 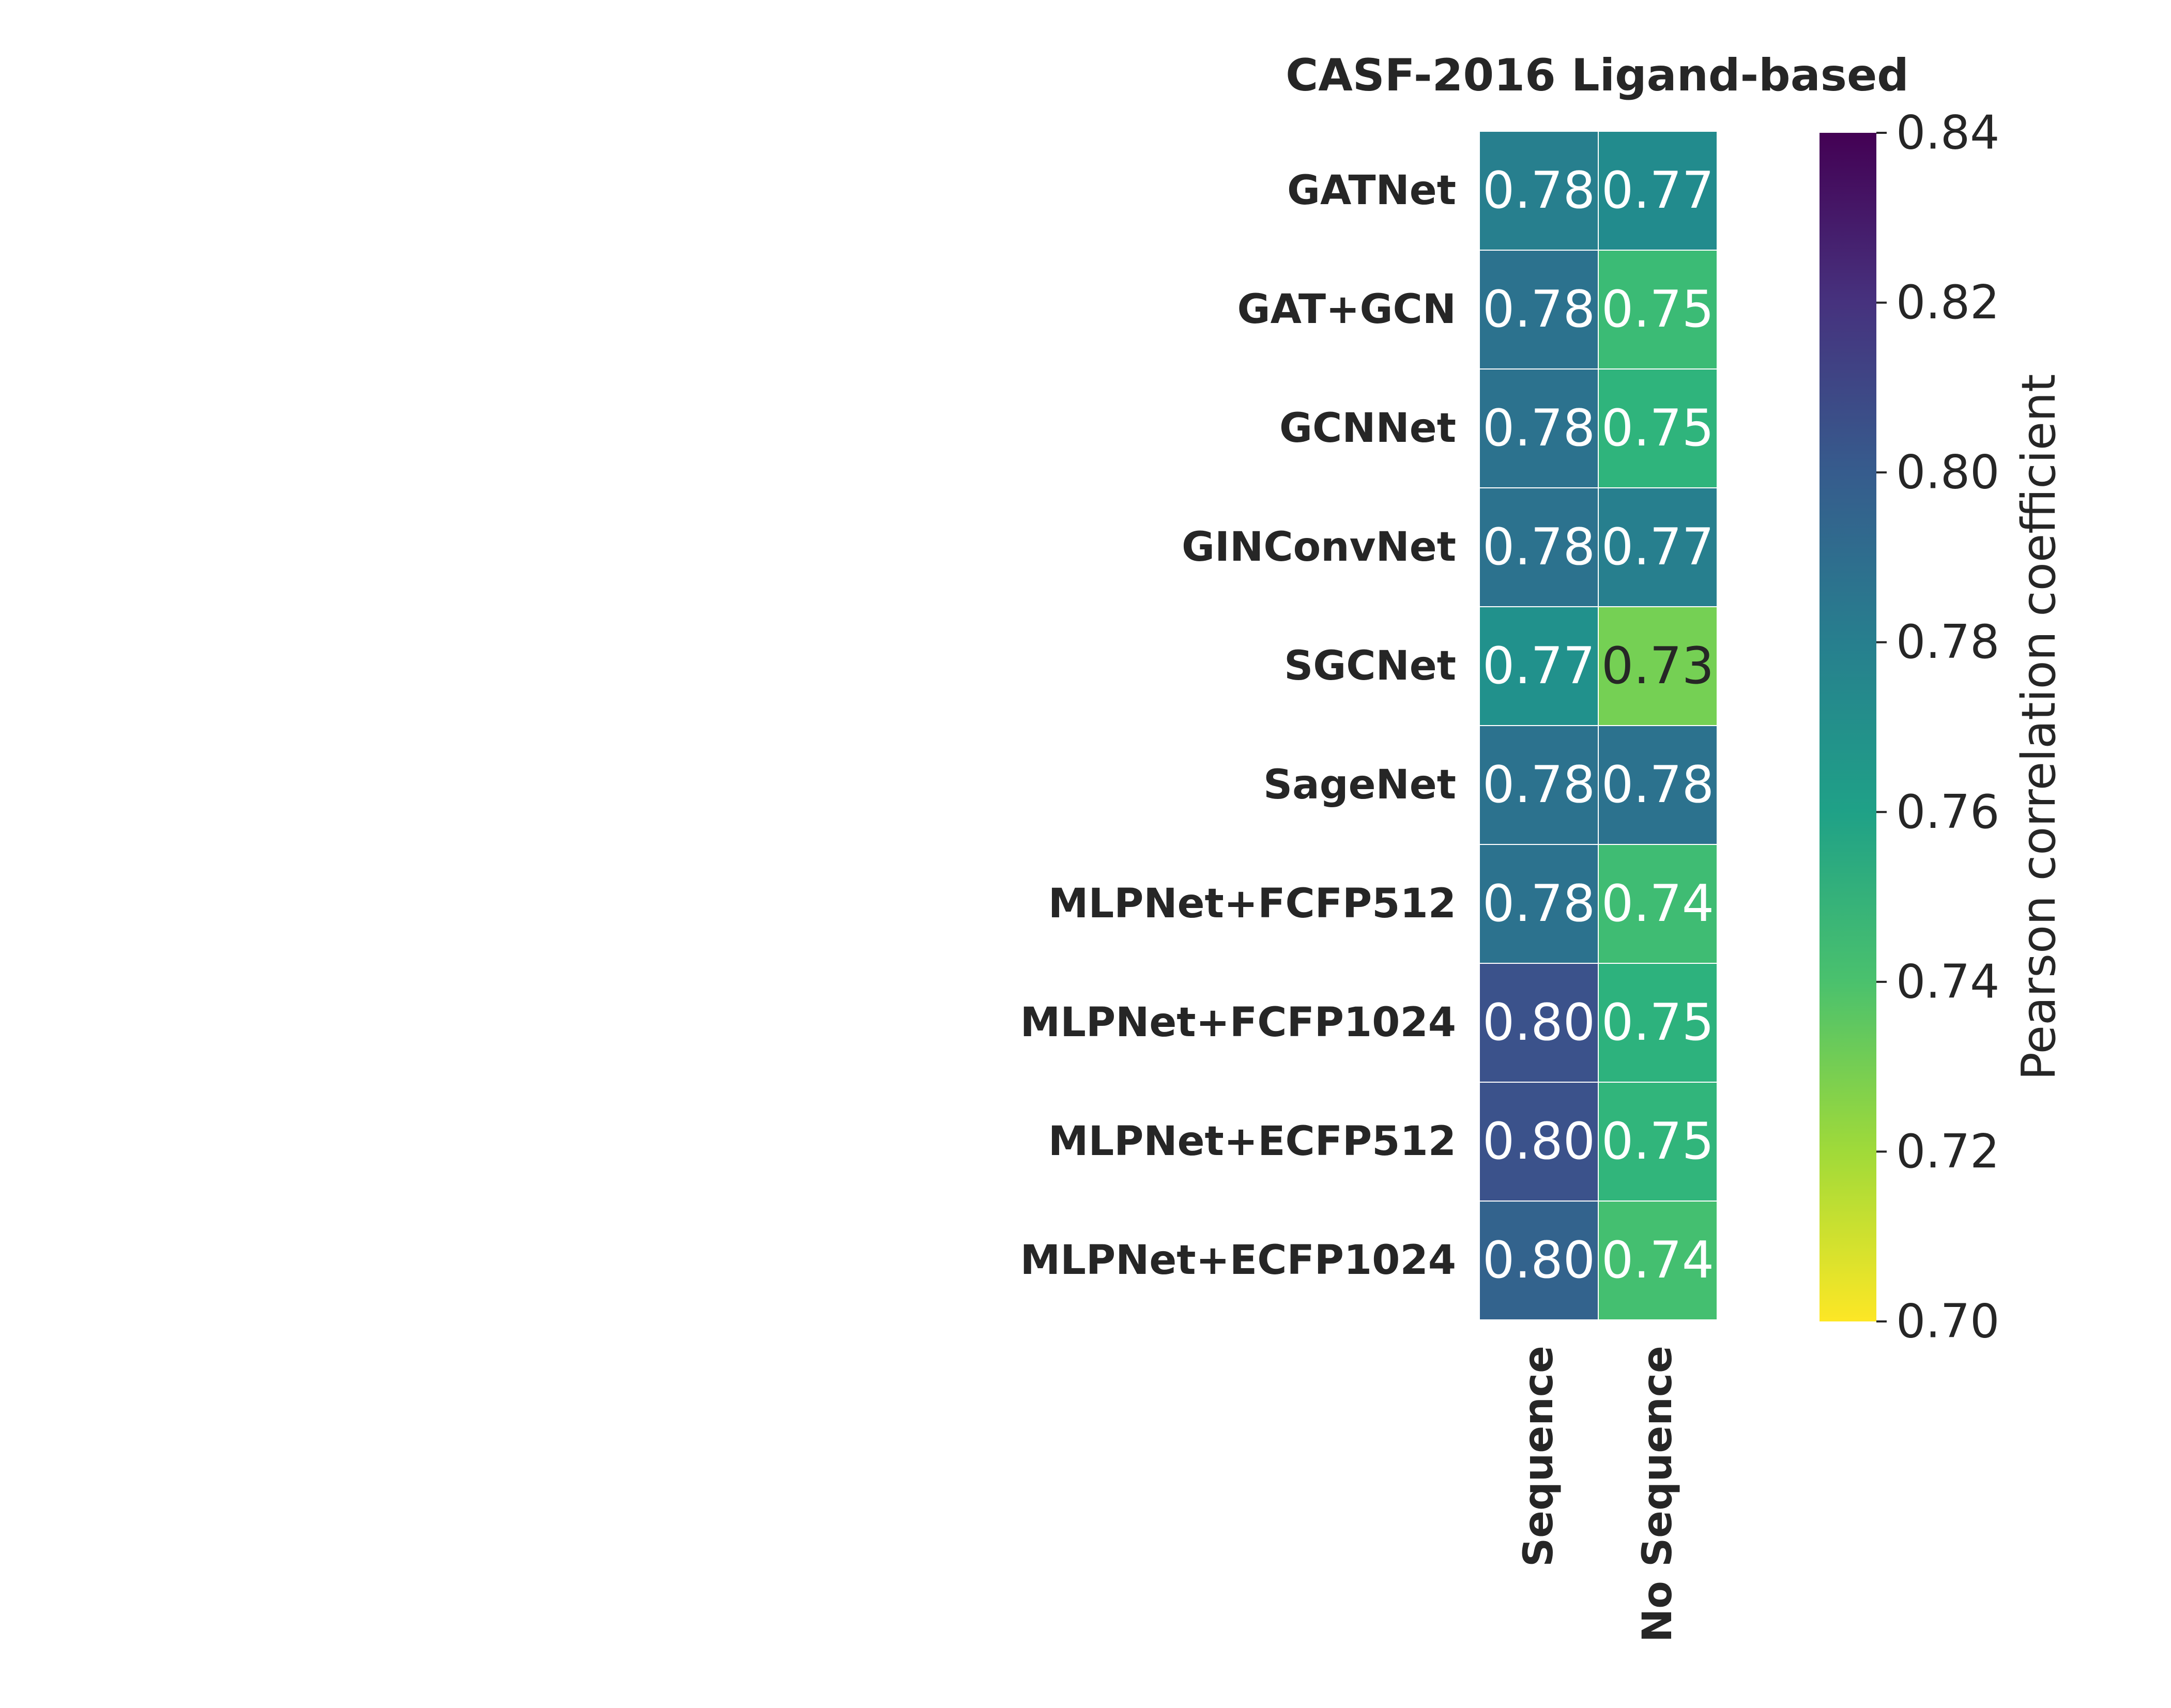 What do you see at coordinates (1947, 472) in the screenshot?
I see `colorbar-tick-label: 0.80` at bounding box center [1947, 472].